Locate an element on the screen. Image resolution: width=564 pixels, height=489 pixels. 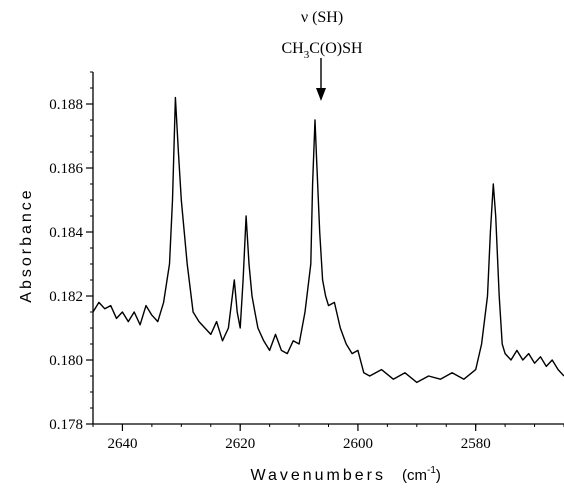
y-axis-title: Absorbance is located at coordinates (26, 244).